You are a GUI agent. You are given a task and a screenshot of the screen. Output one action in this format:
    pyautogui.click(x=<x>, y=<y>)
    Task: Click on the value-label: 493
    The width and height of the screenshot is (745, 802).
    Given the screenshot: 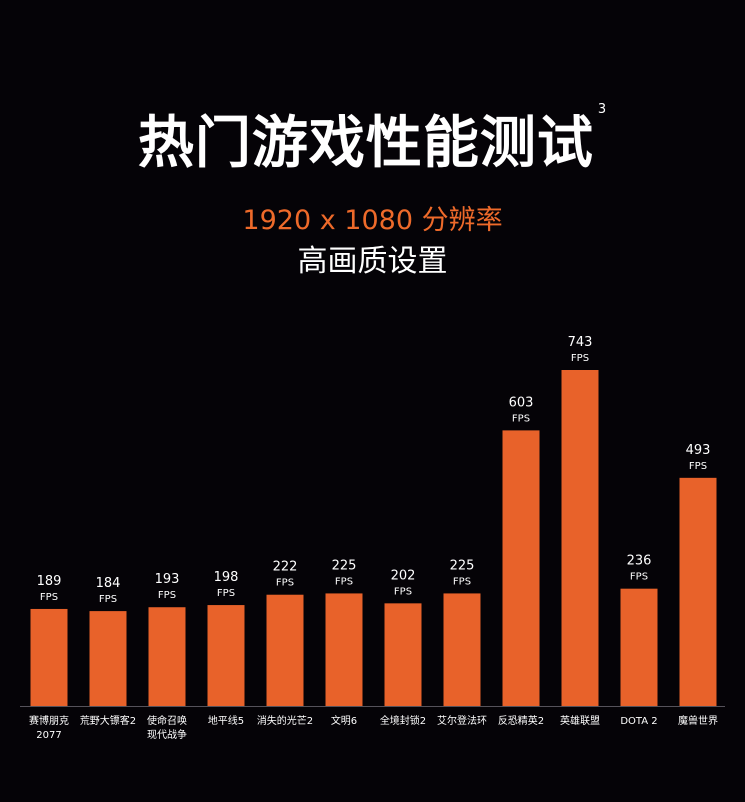 What is the action you would take?
    pyautogui.click(x=698, y=450)
    